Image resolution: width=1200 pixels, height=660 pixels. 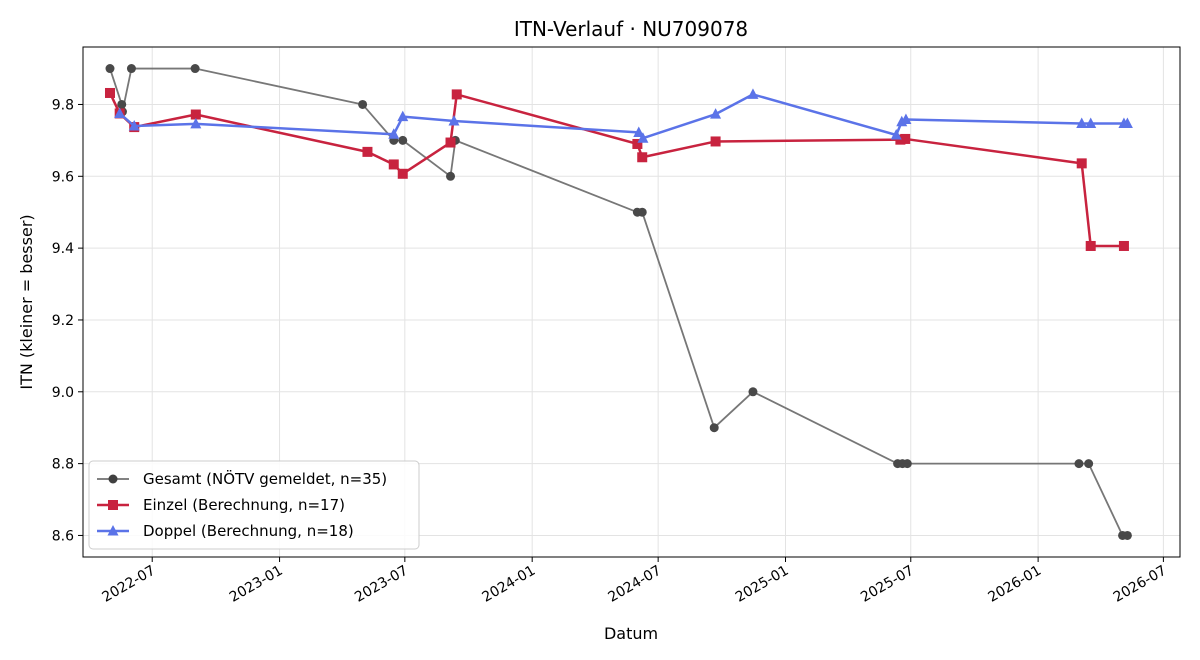 What do you see at coordinates (248, 531) in the screenshot?
I see `legend-label: Doppel (Berechnung, n=18)` at bounding box center [248, 531].